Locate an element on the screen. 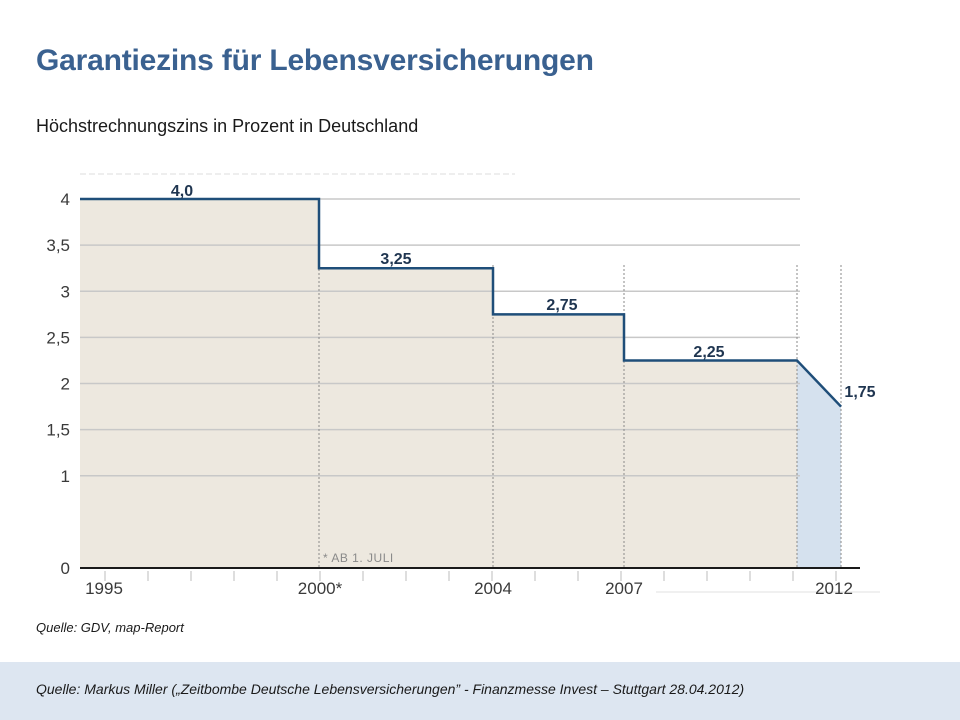 The width and height of the screenshot is (960, 720). y-tick-label: 3 is located at coordinates (65, 291).